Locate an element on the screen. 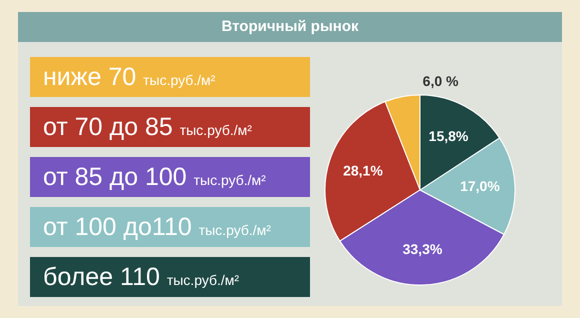  legend-label: более 110 тыс.руб./м² is located at coordinates (141, 277).